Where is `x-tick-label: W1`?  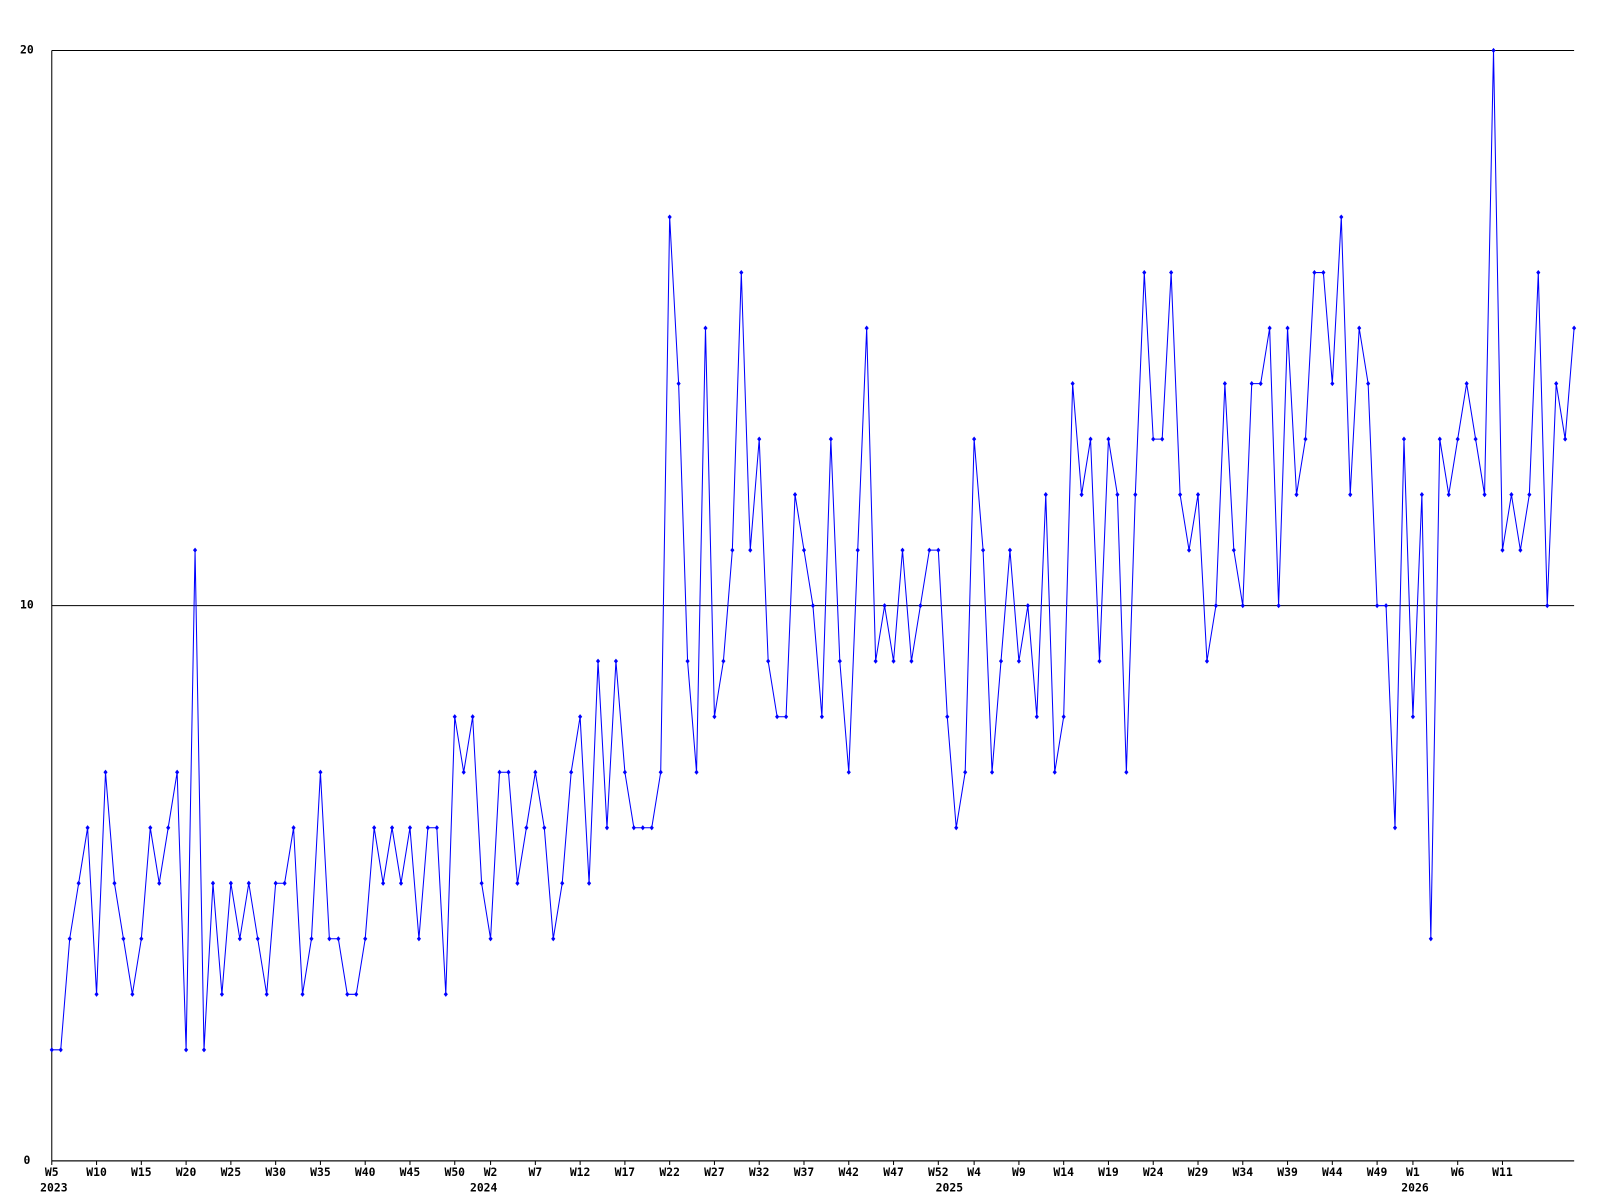
x-tick-label: W1 is located at coordinates (1413, 1172).